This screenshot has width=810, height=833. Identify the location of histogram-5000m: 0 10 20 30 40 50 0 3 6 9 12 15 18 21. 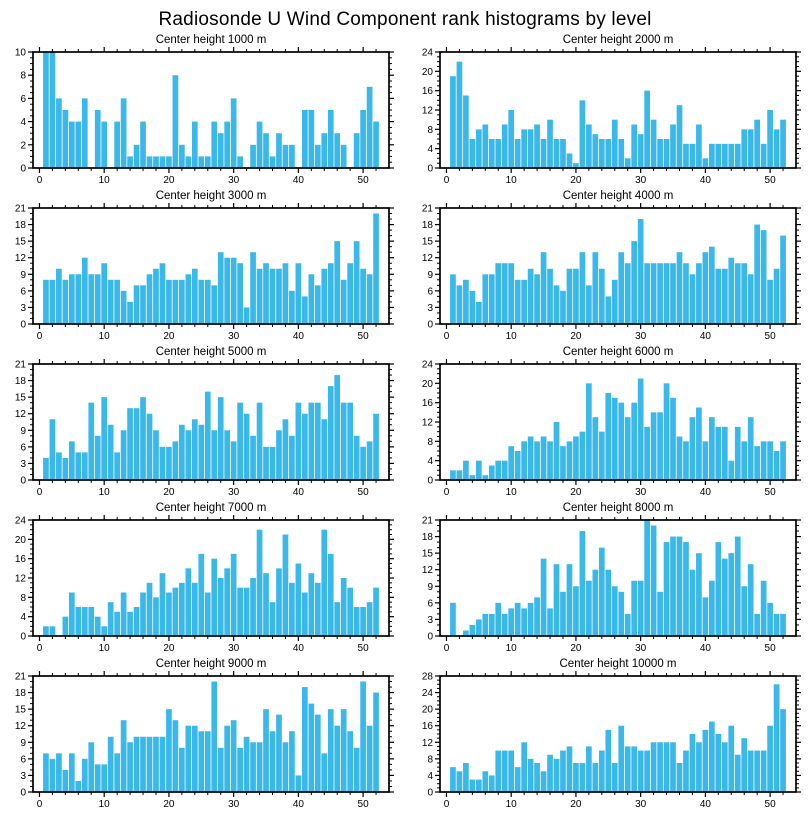
(204, 428).